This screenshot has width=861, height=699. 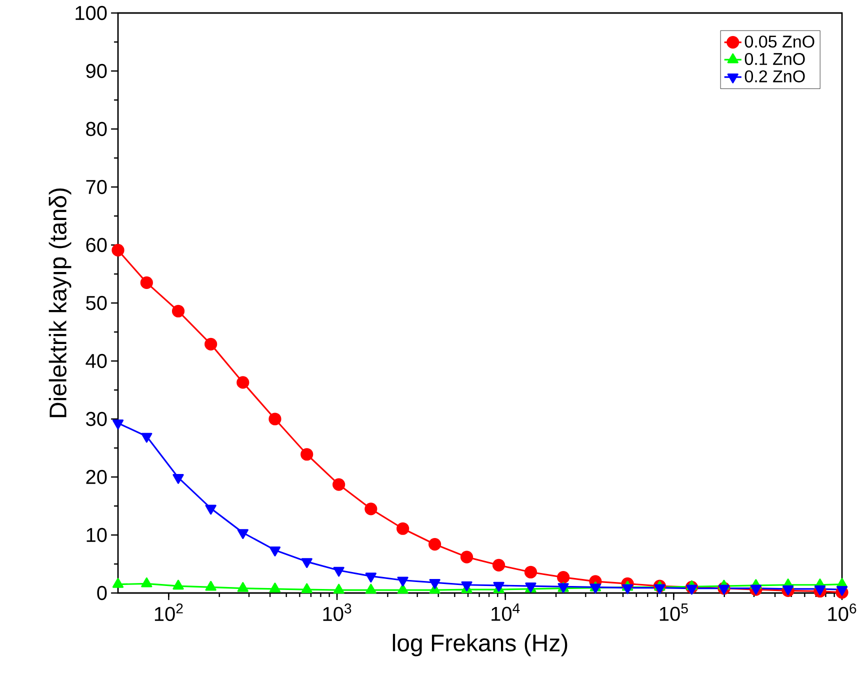 What do you see at coordinates (842, 613) in the screenshot?
I see `x-tick-label: 10$^{6}$` at bounding box center [842, 613].